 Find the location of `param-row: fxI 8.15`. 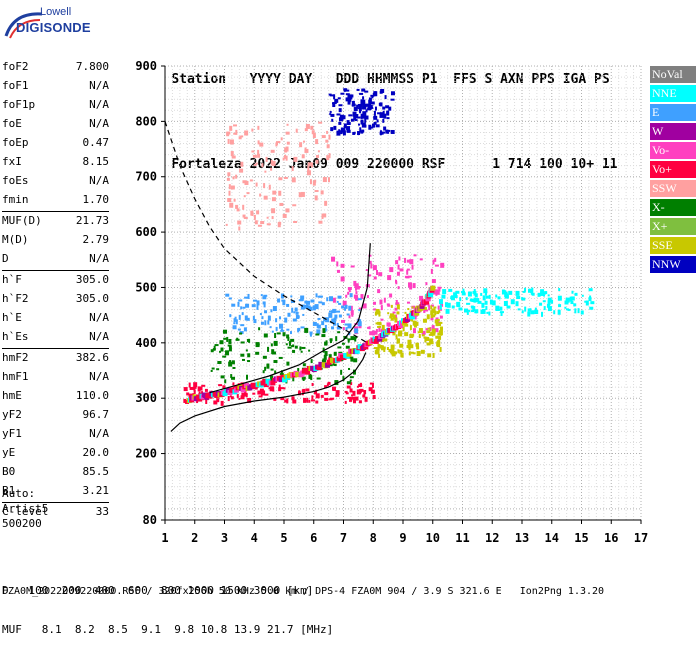

param-row: fxI 8.15 is located at coordinates (55, 162).